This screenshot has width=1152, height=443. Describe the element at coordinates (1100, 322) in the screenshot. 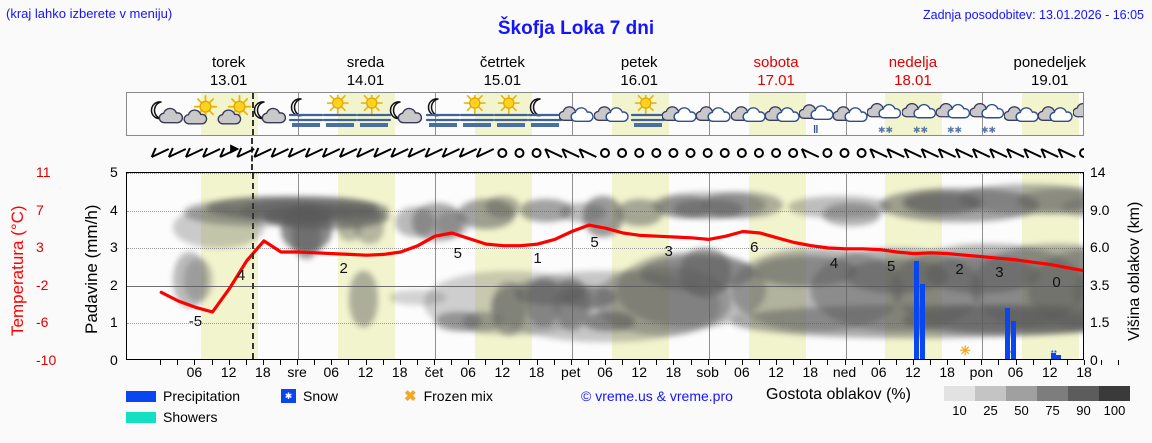

I see `cloud-height-tick: 1.5` at that location.